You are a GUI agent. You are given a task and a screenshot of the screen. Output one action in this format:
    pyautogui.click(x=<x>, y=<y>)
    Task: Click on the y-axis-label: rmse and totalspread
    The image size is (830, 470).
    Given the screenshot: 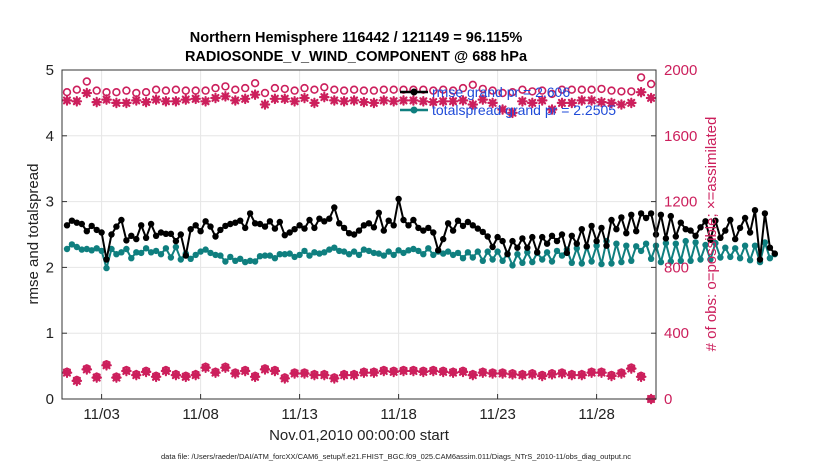 What is the action you would take?
    pyautogui.click(x=33, y=234)
    